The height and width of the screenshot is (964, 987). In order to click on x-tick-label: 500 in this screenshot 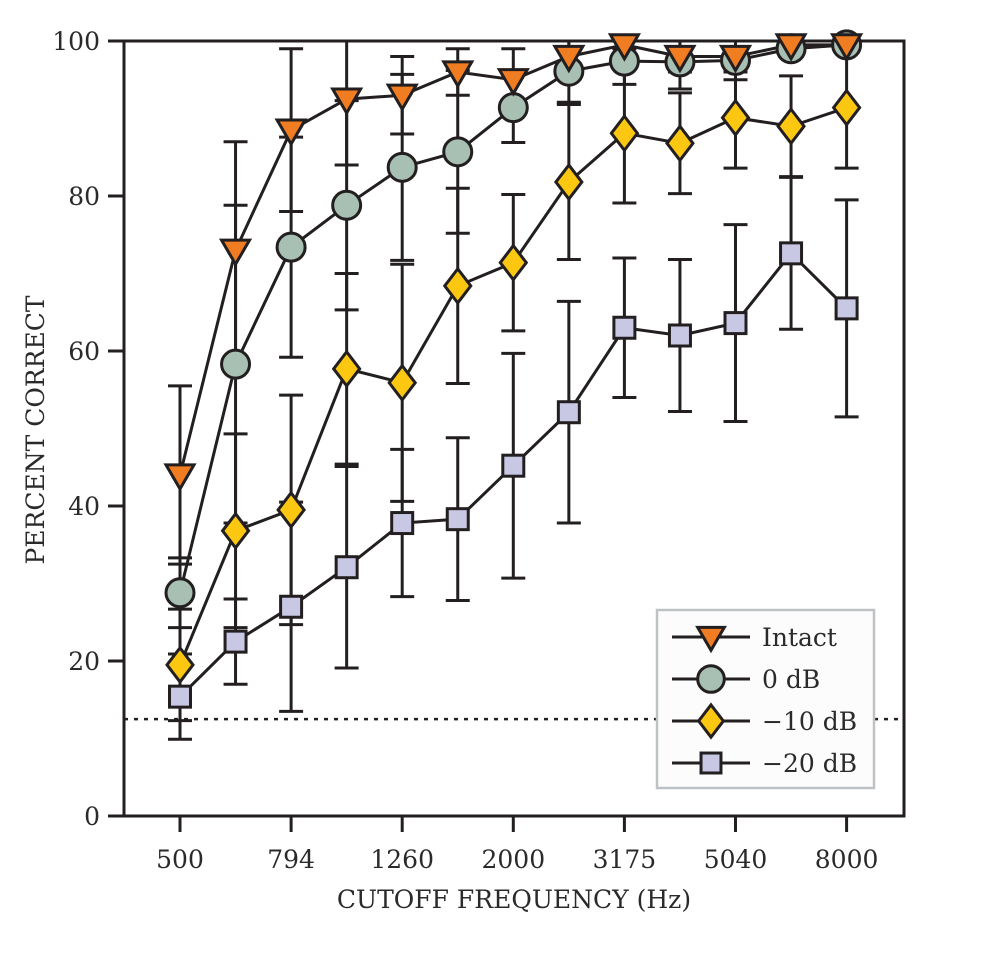, I will do `click(180, 859)`.